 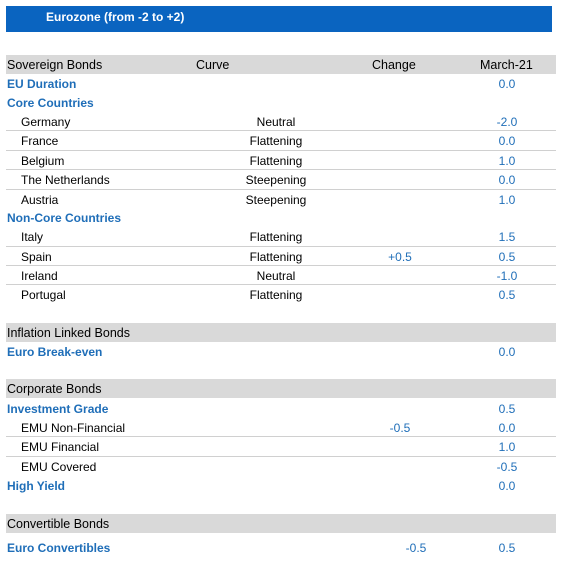 I want to click on table-row: Austria Steepening 1.0, so click(x=281, y=199).